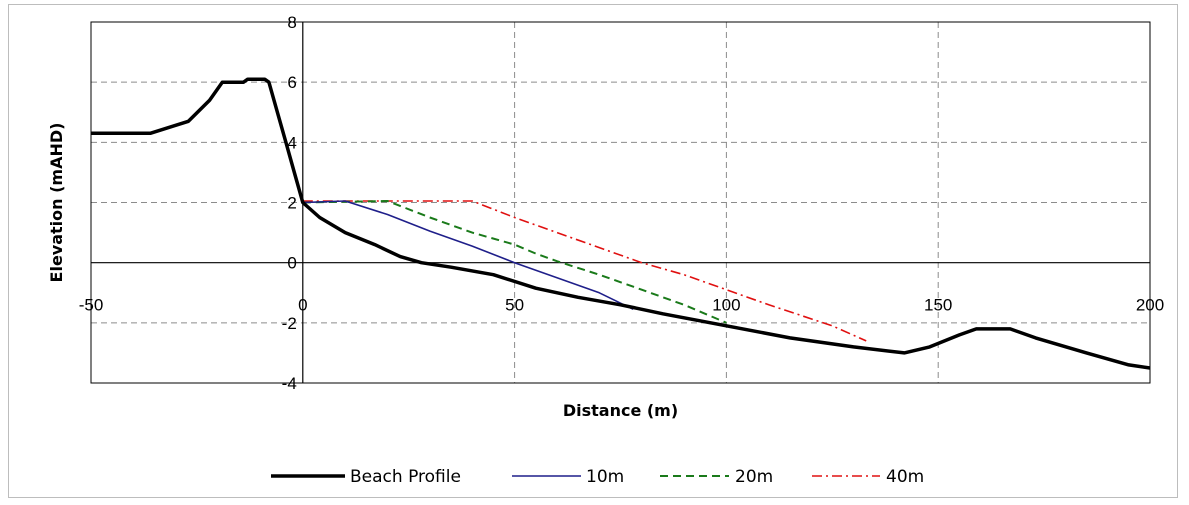  I want to click on x-axis-title: Distance (m), so click(620, 410).